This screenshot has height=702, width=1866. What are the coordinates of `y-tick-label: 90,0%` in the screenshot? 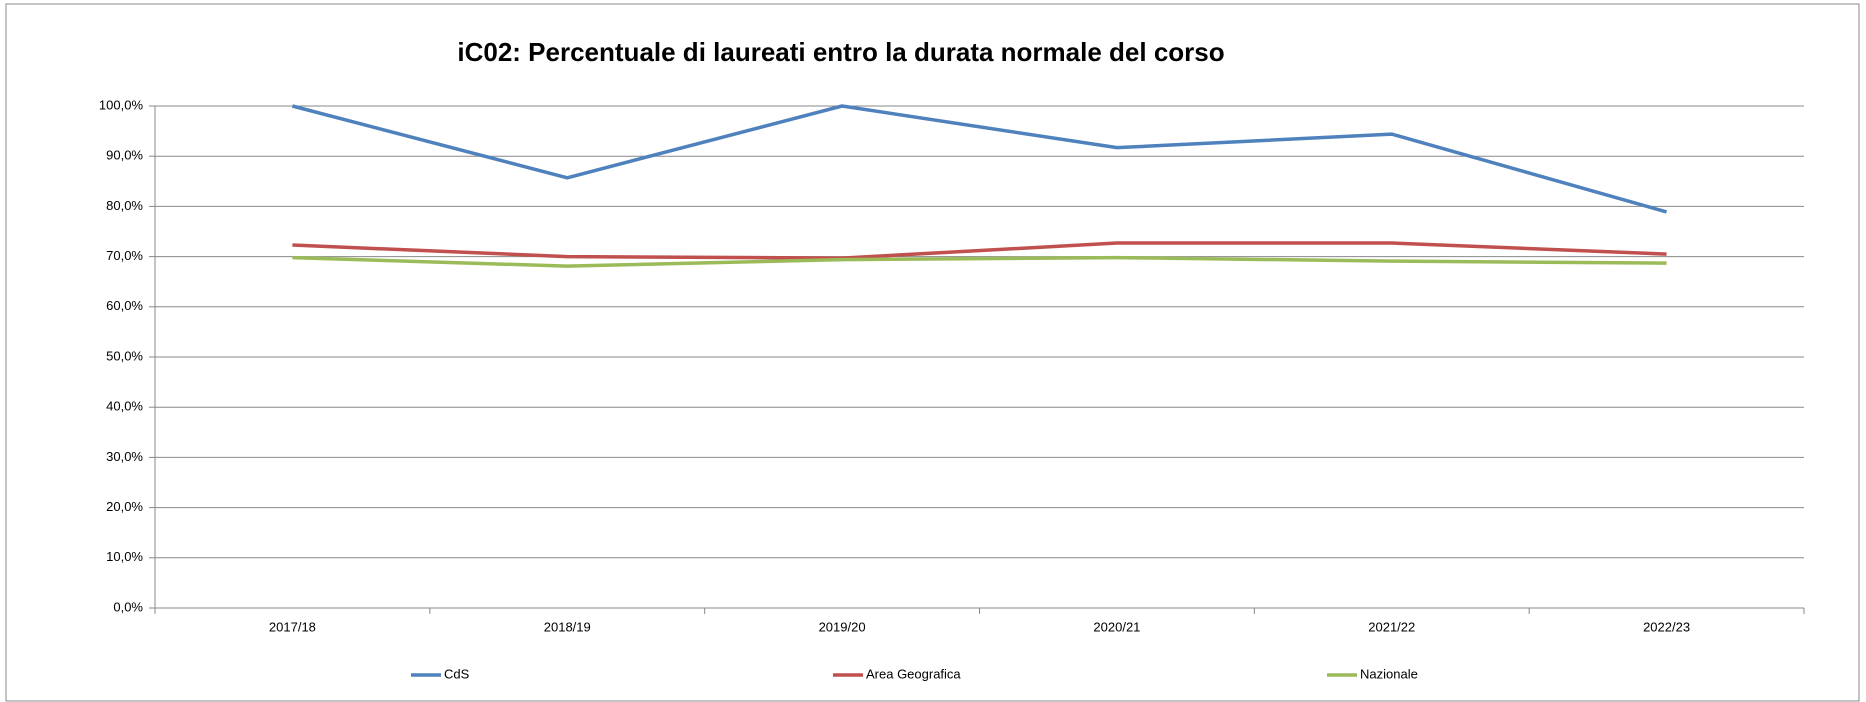 It's located at (124, 155).